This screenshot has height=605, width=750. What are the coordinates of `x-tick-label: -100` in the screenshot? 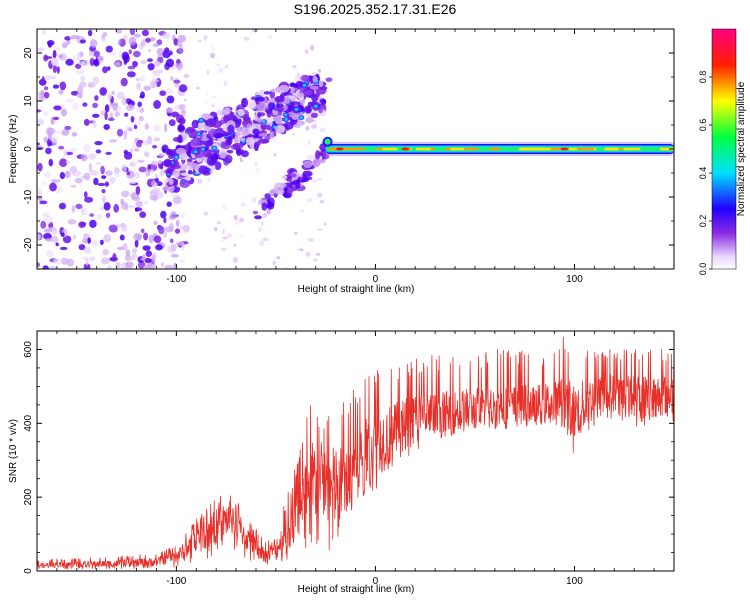 It's located at (176, 581).